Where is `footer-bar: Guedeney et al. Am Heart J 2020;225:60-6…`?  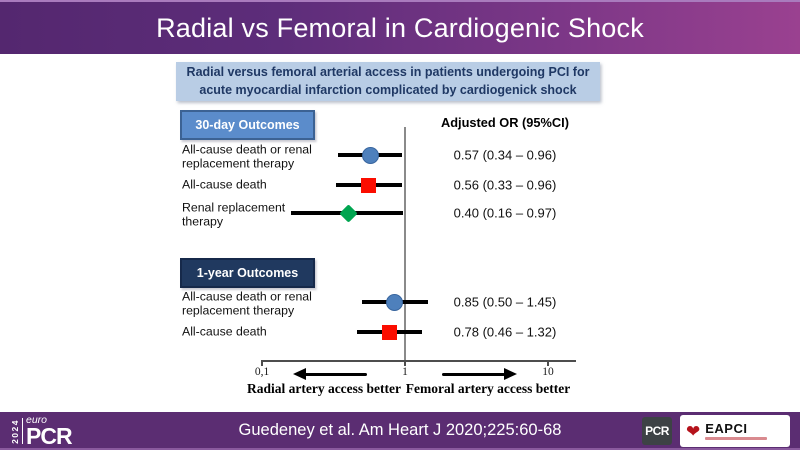 footer-bar: Guedeney et al. Am Heart J 2020;225:60-6… is located at coordinates (400, 431).